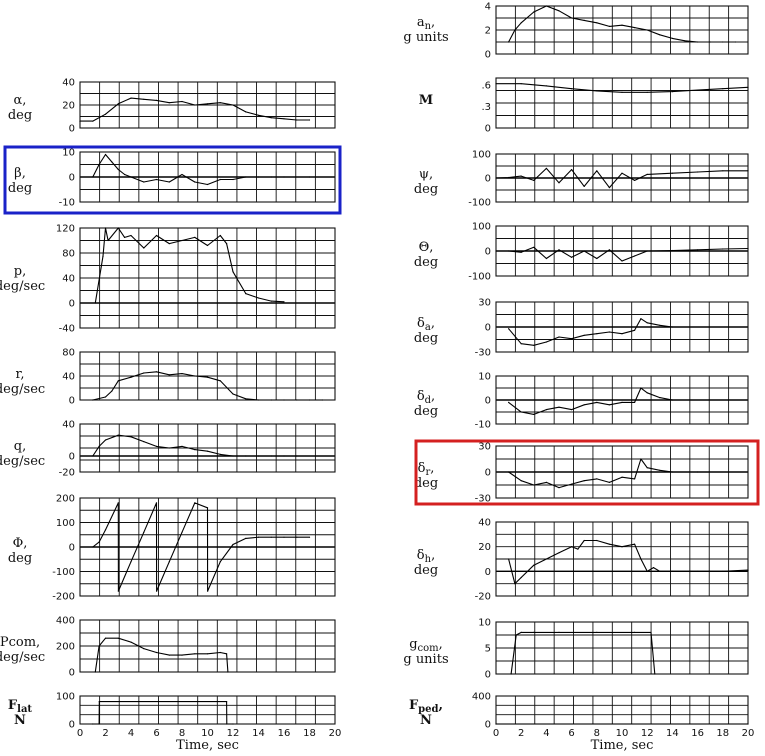  I want to click on xtick-right: 2, so click(521, 733).